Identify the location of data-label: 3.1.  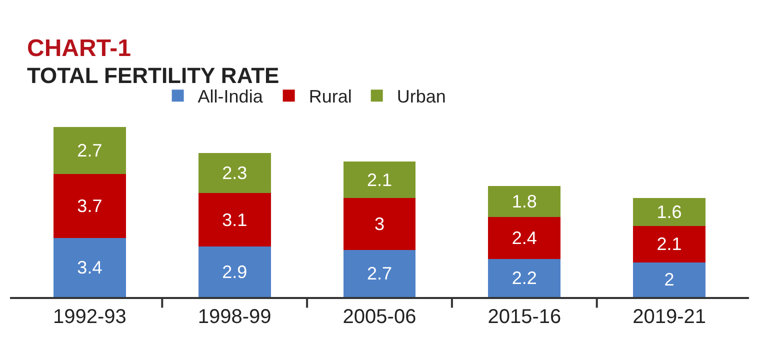
(235, 220).